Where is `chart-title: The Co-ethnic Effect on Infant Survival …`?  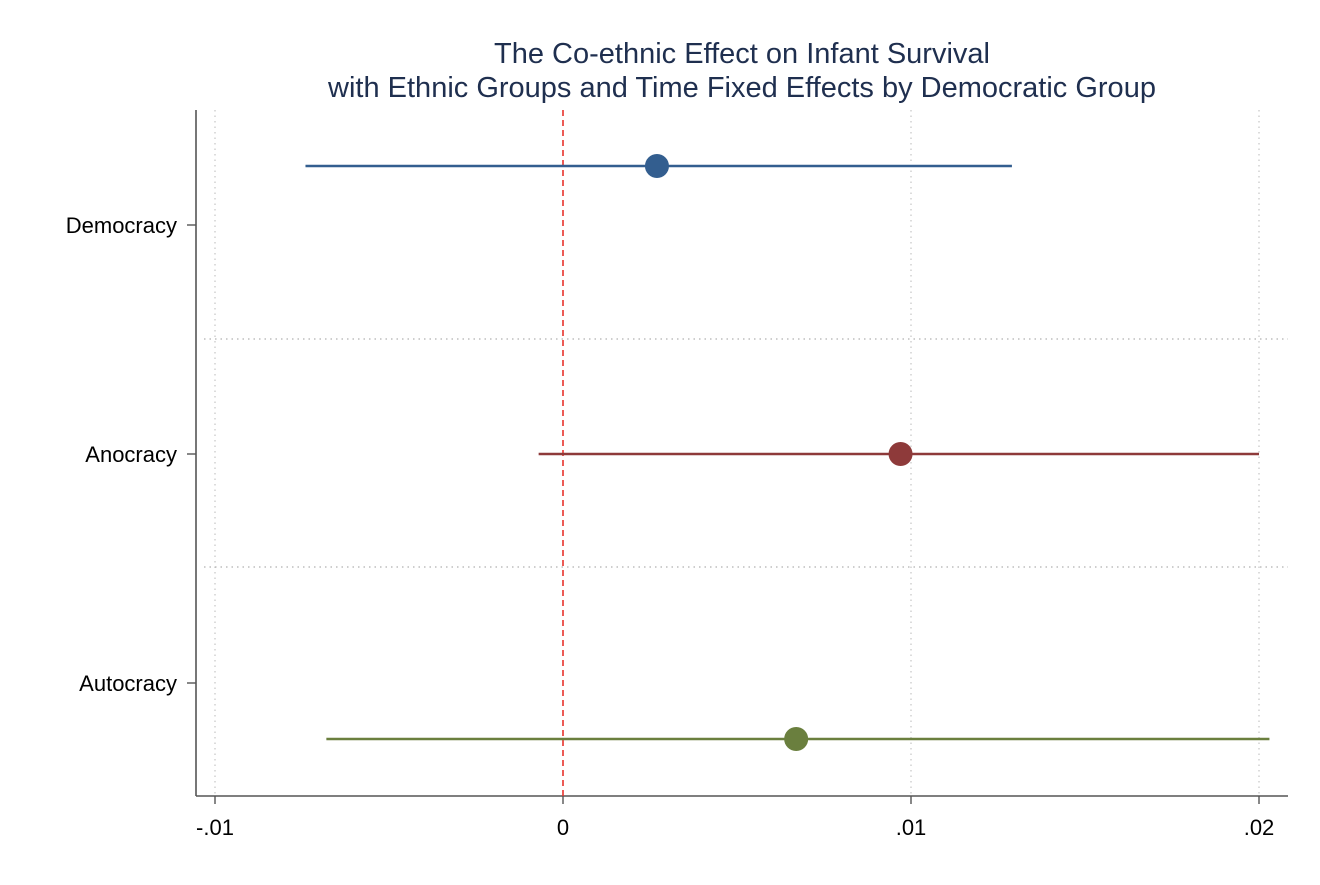
chart-title: The Co-ethnic Effect on Infant Survival … is located at coordinates (741, 71).